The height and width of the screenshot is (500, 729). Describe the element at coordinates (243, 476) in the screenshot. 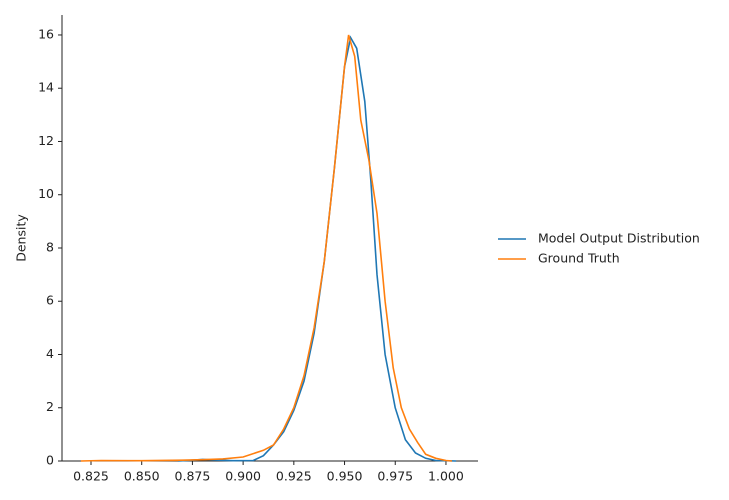

I see `x-tick-label: 0.900` at that location.